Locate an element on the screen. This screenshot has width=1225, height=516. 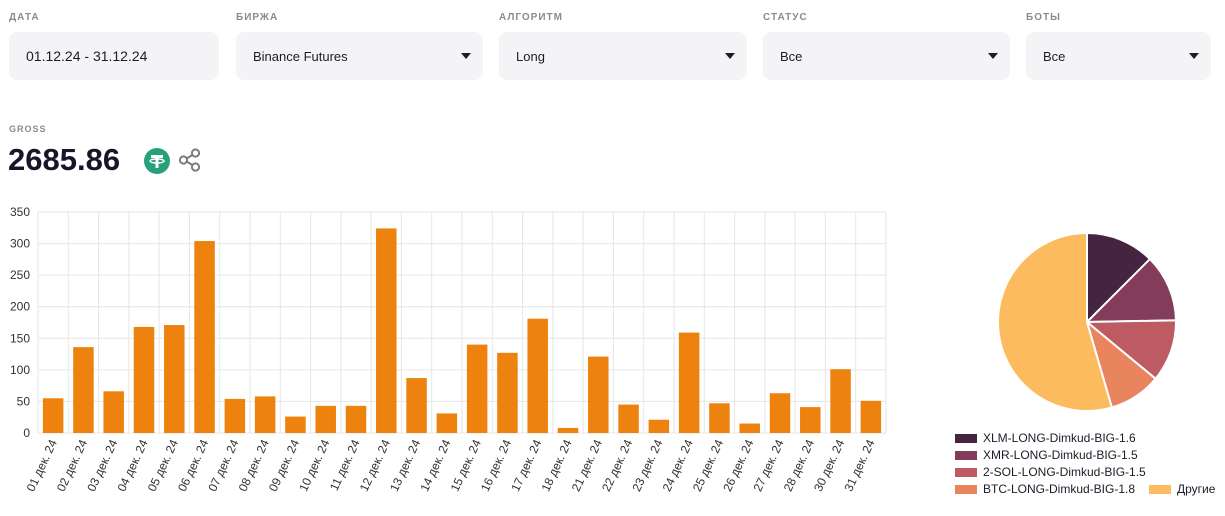
legend-item: 2-SOL-LONG-Dimkud-BIG-1.5 is located at coordinates (1050, 472).